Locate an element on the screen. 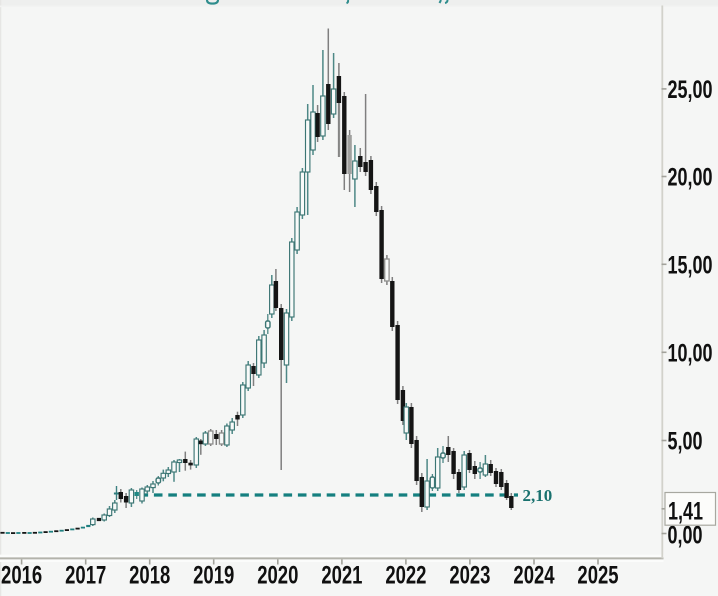 This screenshot has height=596, width=718. svg-text: 2024 is located at coordinates (534, 575).